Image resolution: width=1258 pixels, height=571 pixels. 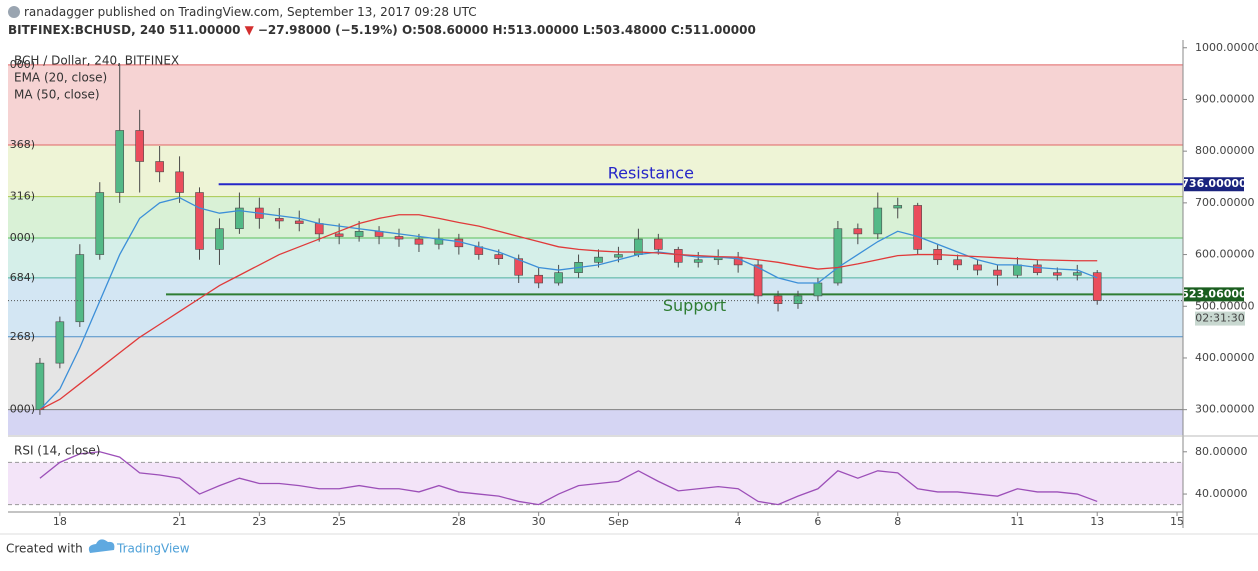 What do you see at coordinates (180, 521) in the screenshot?
I see `x-tick-label: 21` at bounding box center [180, 521].